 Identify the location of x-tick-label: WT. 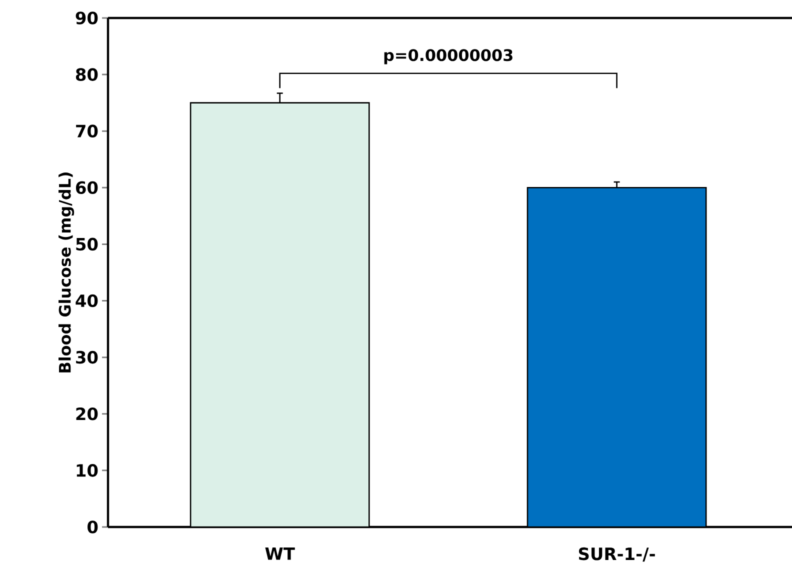
(280, 553).